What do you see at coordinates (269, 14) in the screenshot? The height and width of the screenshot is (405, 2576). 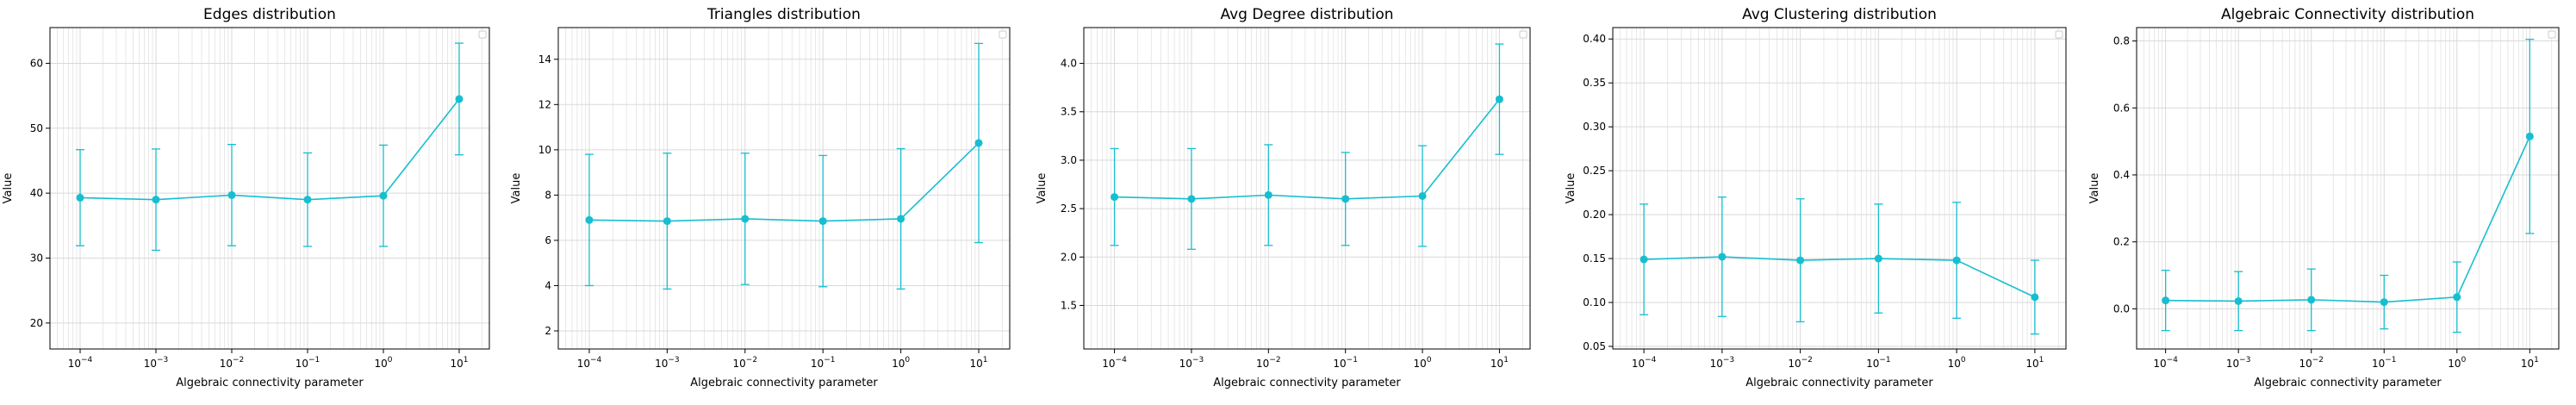 I see `chart-title: Edges distribution` at bounding box center [269, 14].